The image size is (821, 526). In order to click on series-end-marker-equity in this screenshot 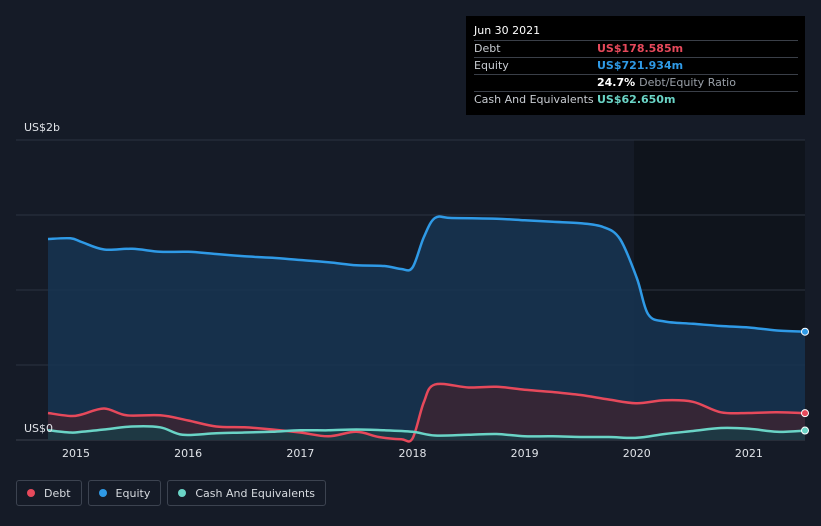, I will do `click(805, 331)`.